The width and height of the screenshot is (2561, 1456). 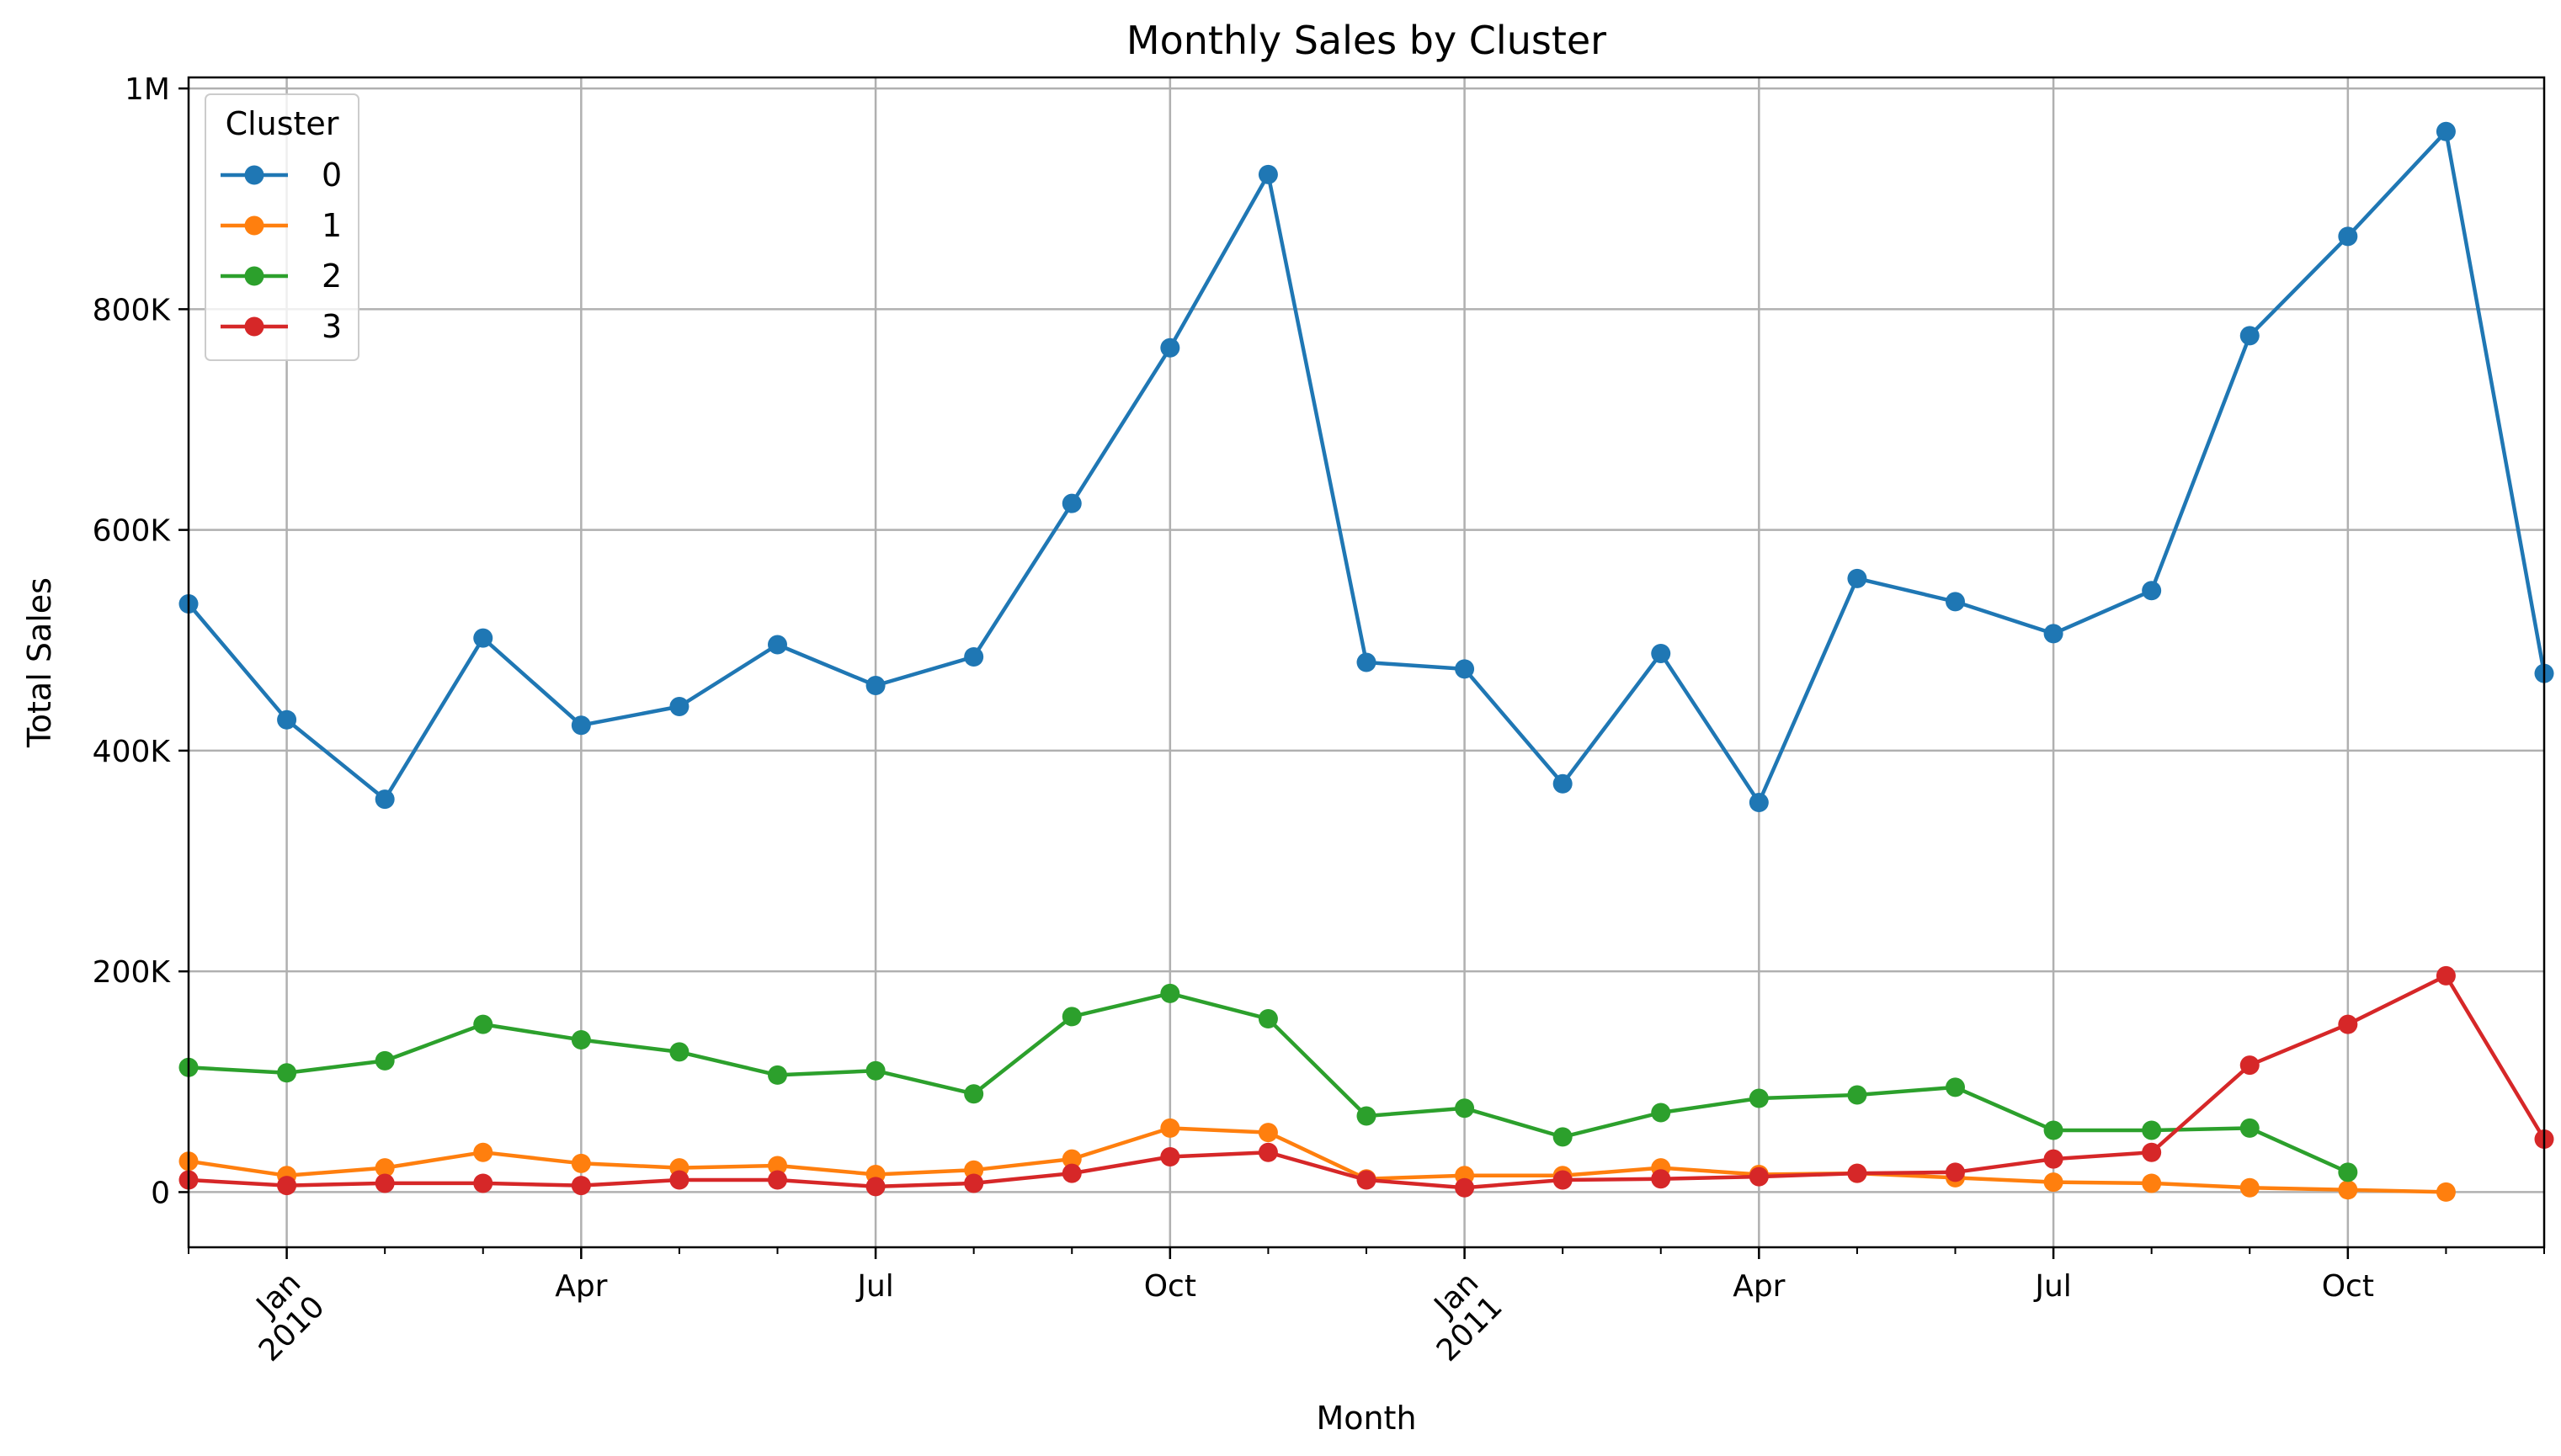 What do you see at coordinates (132, 752) in the screenshot?
I see `y-tick-label: 400K` at bounding box center [132, 752].